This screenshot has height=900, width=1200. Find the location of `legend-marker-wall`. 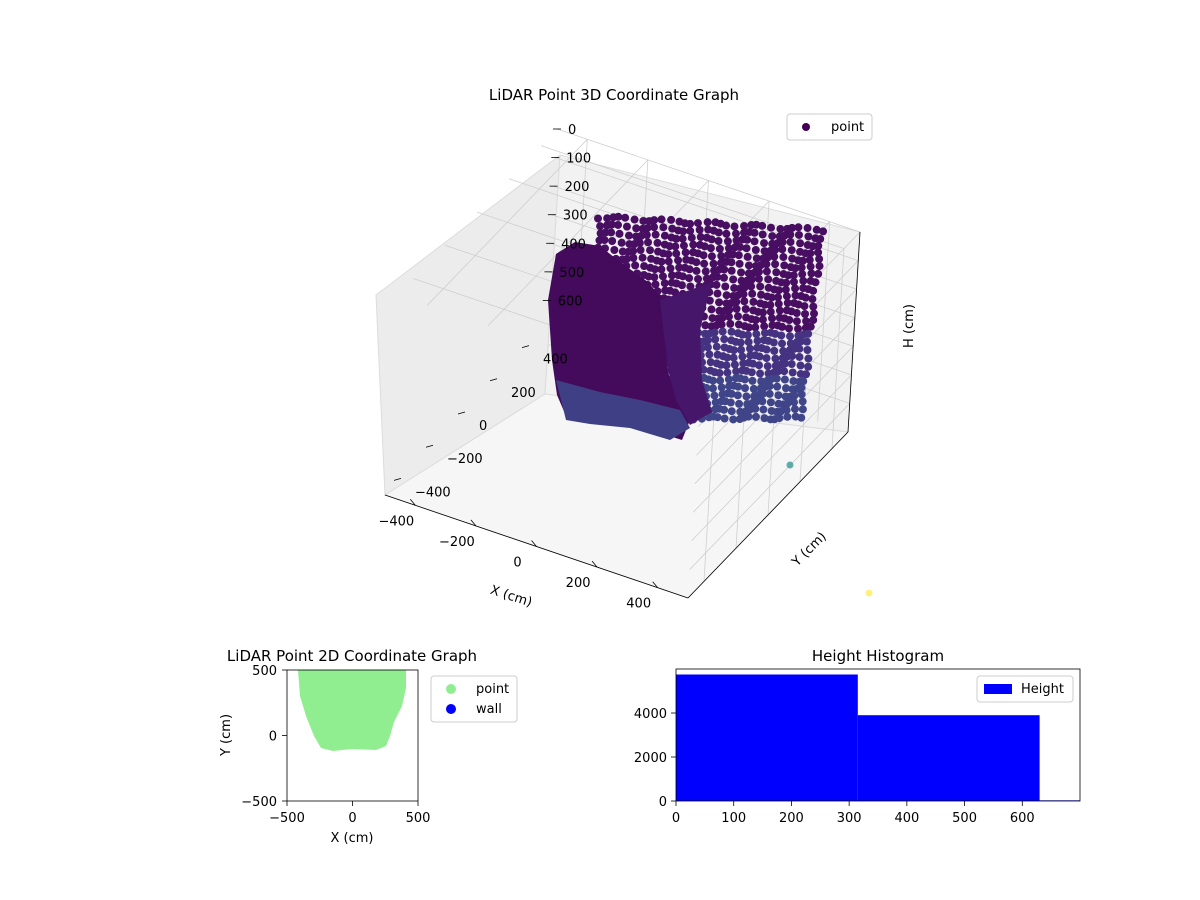

legend-marker-wall is located at coordinates (451, 709).